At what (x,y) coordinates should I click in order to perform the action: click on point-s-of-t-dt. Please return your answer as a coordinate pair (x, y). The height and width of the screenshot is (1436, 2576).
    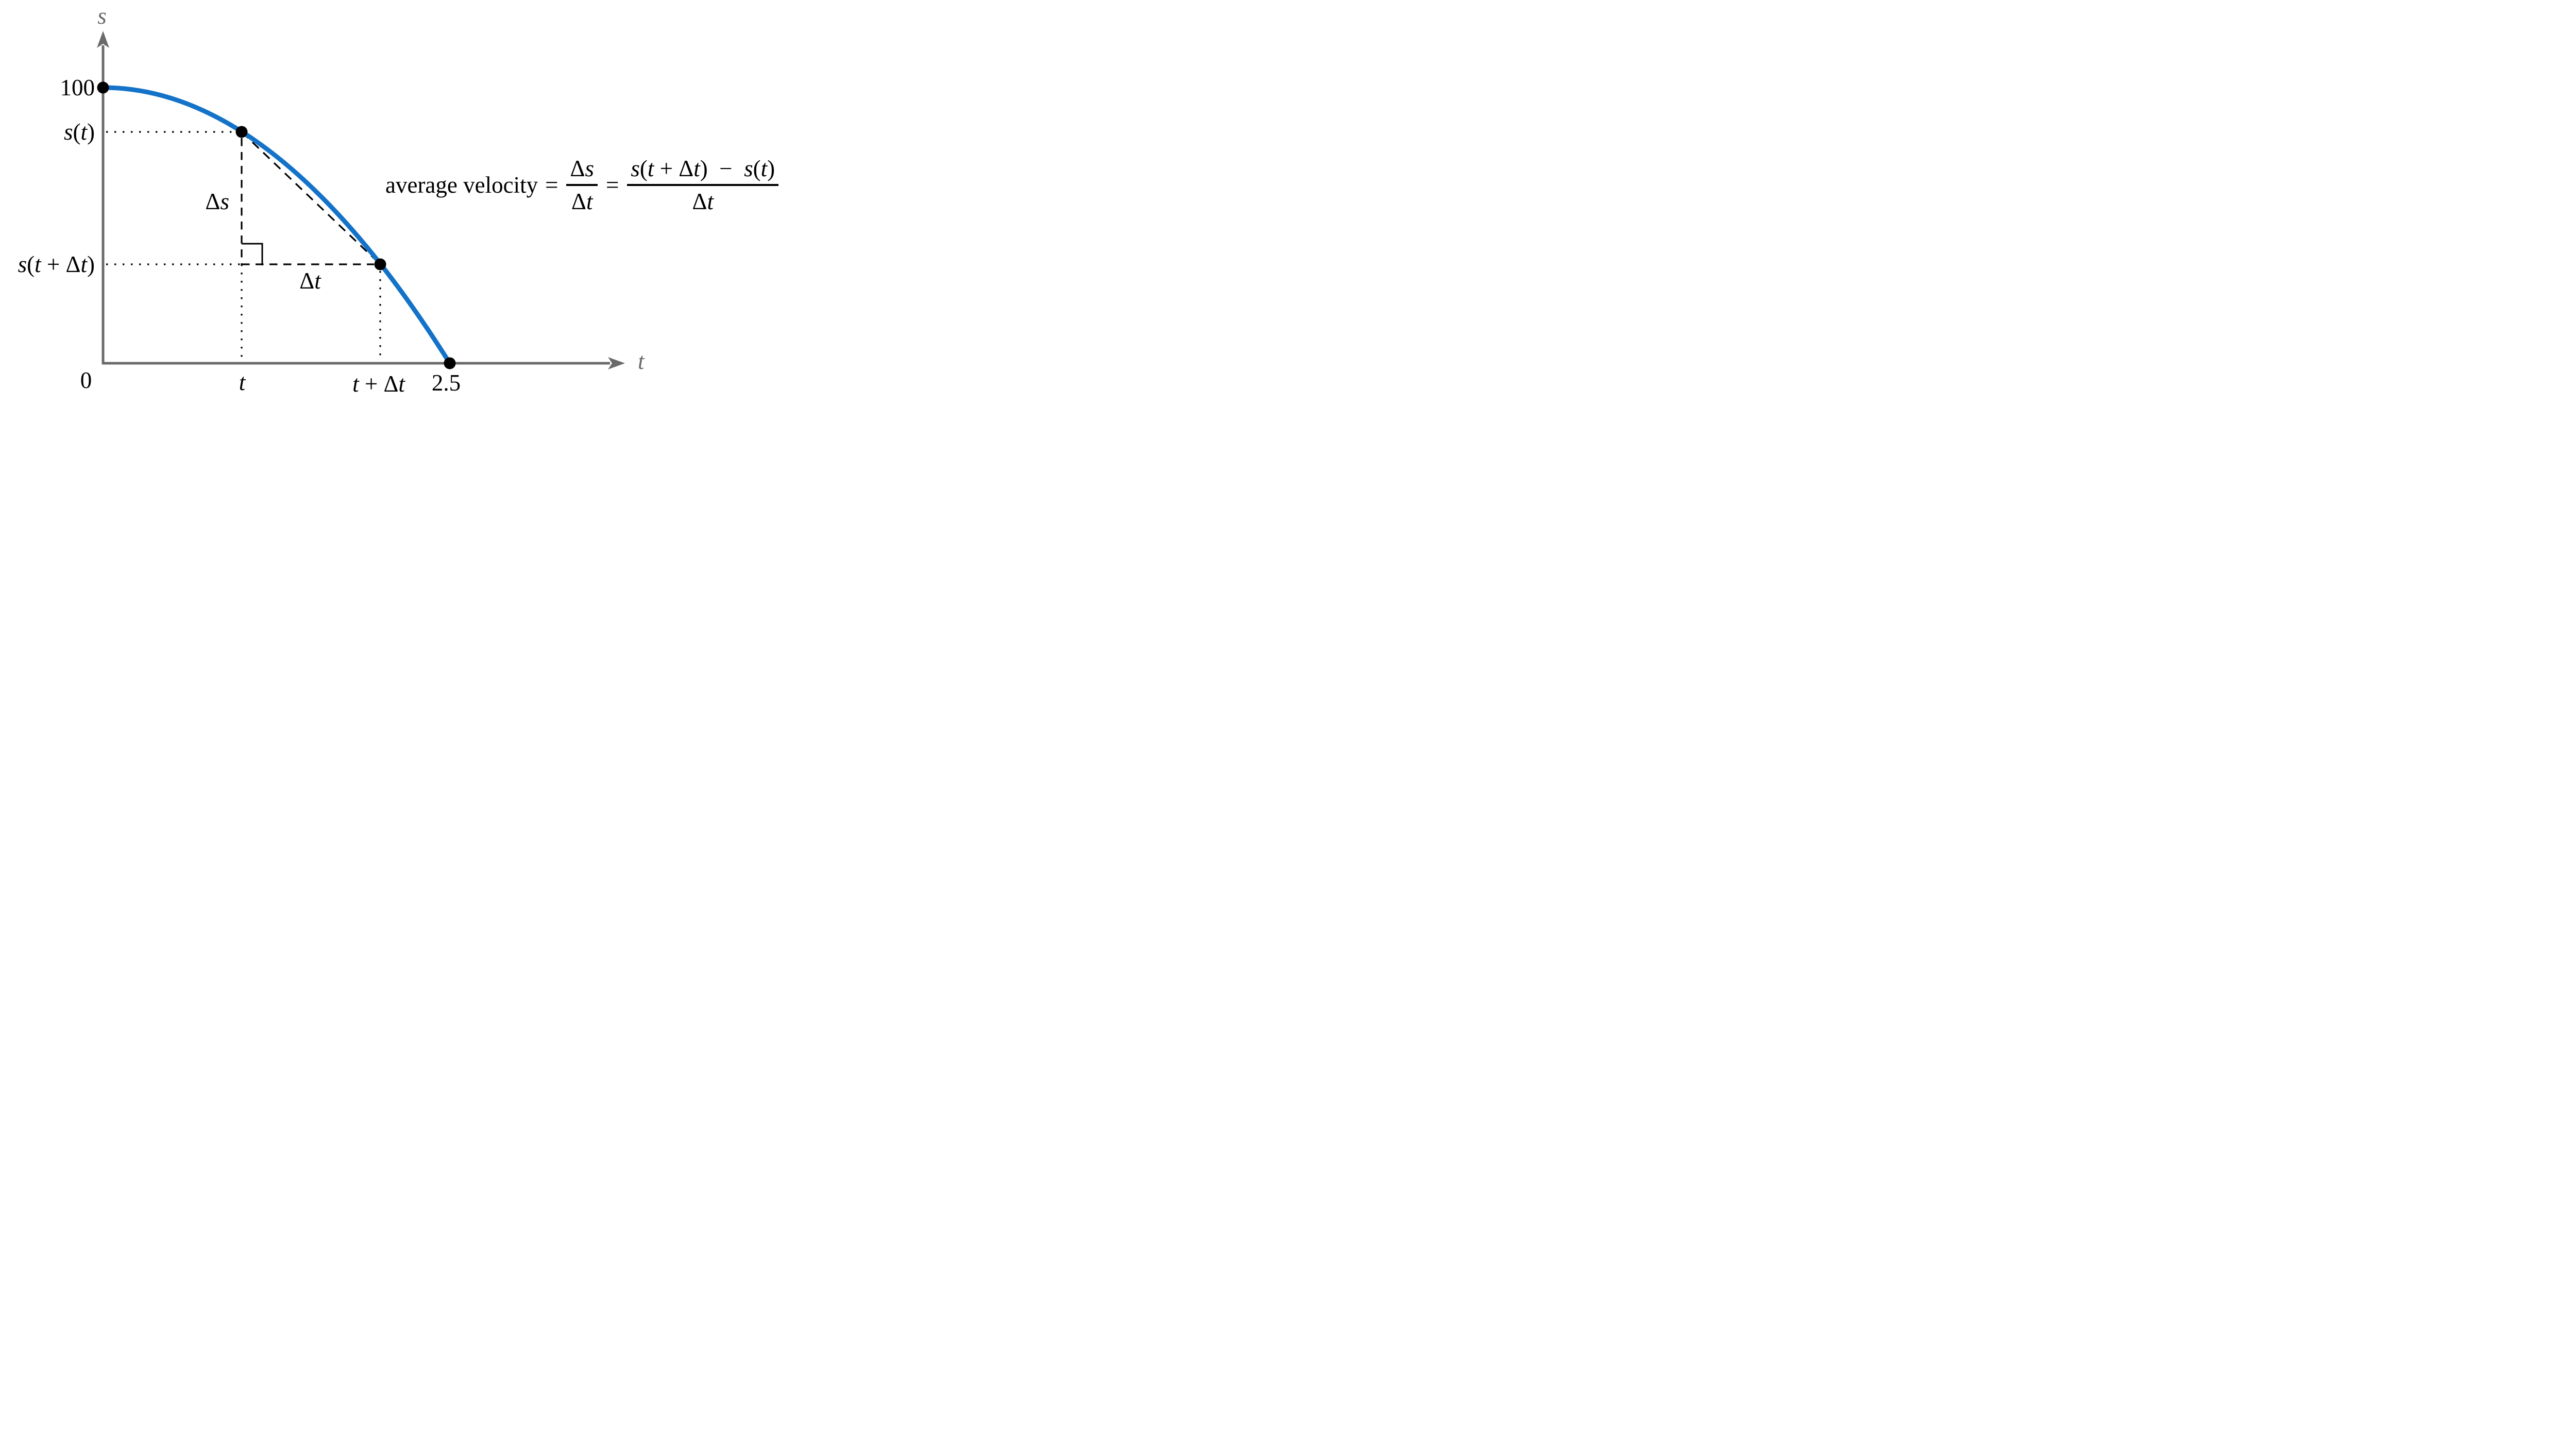
    Looking at the image, I should click on (380, 264).